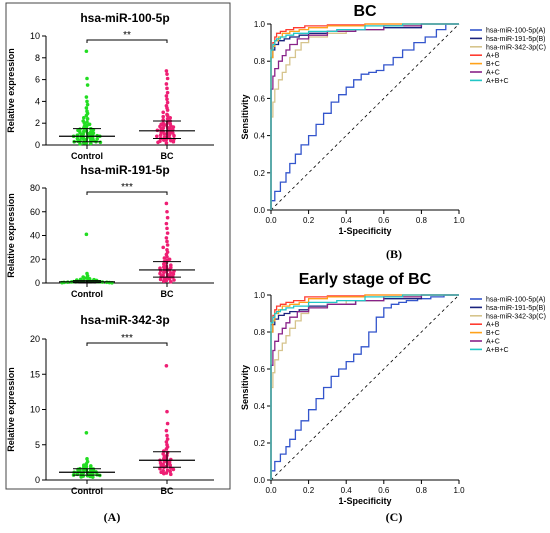 This screenshot has width=550, height=533. What do you see at coordinates (124, 320) in the screenshot?
I see `chart-title: hsa-miR-342-3p` at bounding box center [124, 320].